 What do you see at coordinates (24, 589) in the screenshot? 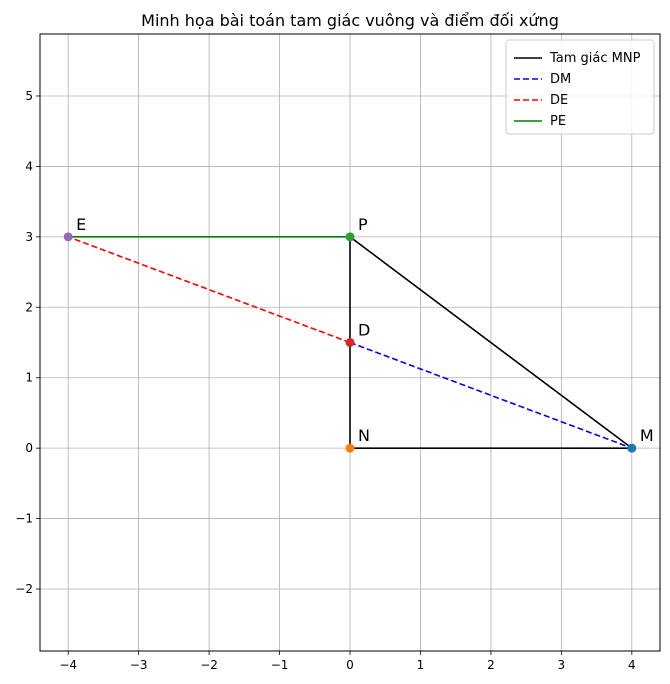
I see `y-tick-label: −2` at bounding box center [24, 589].